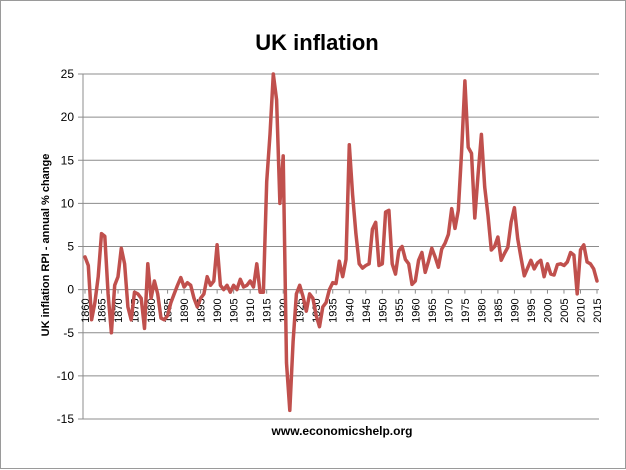 This screenshot has width=626, height=470. Describe the element at coordinates (68, 203) in the screenshot. I see `y-tick-label: 10` at that location.